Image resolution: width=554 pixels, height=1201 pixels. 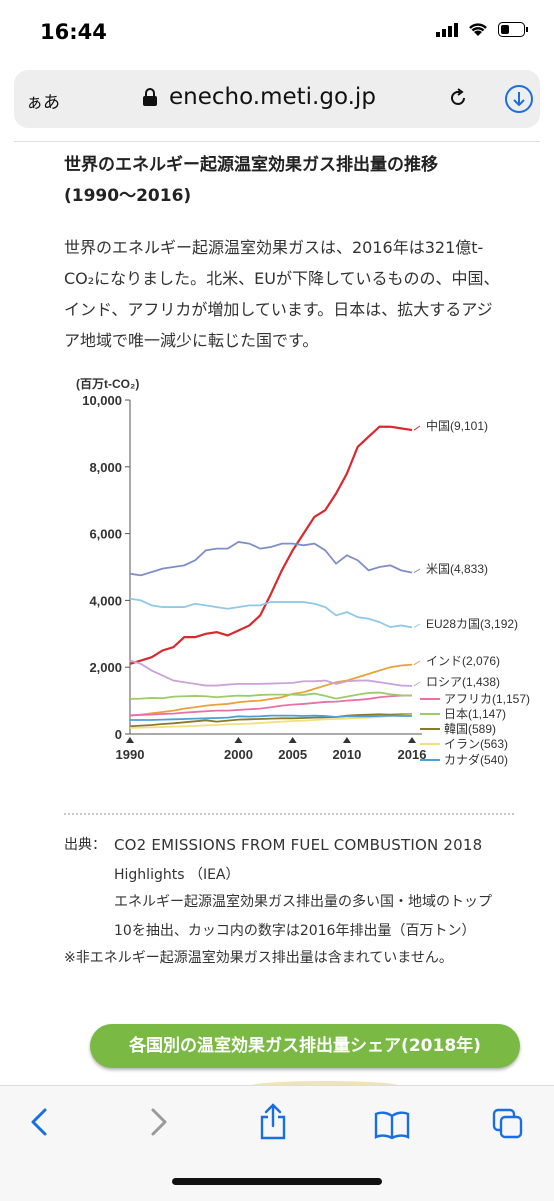 What do you see at coordinates (472, 624) in the screenshot?
I see `legend-label: EU28カ国(3,192)` at bounding box center [472, 624].